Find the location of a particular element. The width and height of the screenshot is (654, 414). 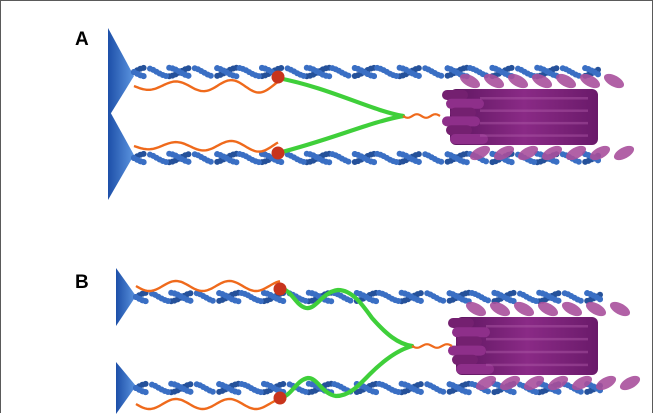

tether-b-bottom is located at coordinates (208, 404).